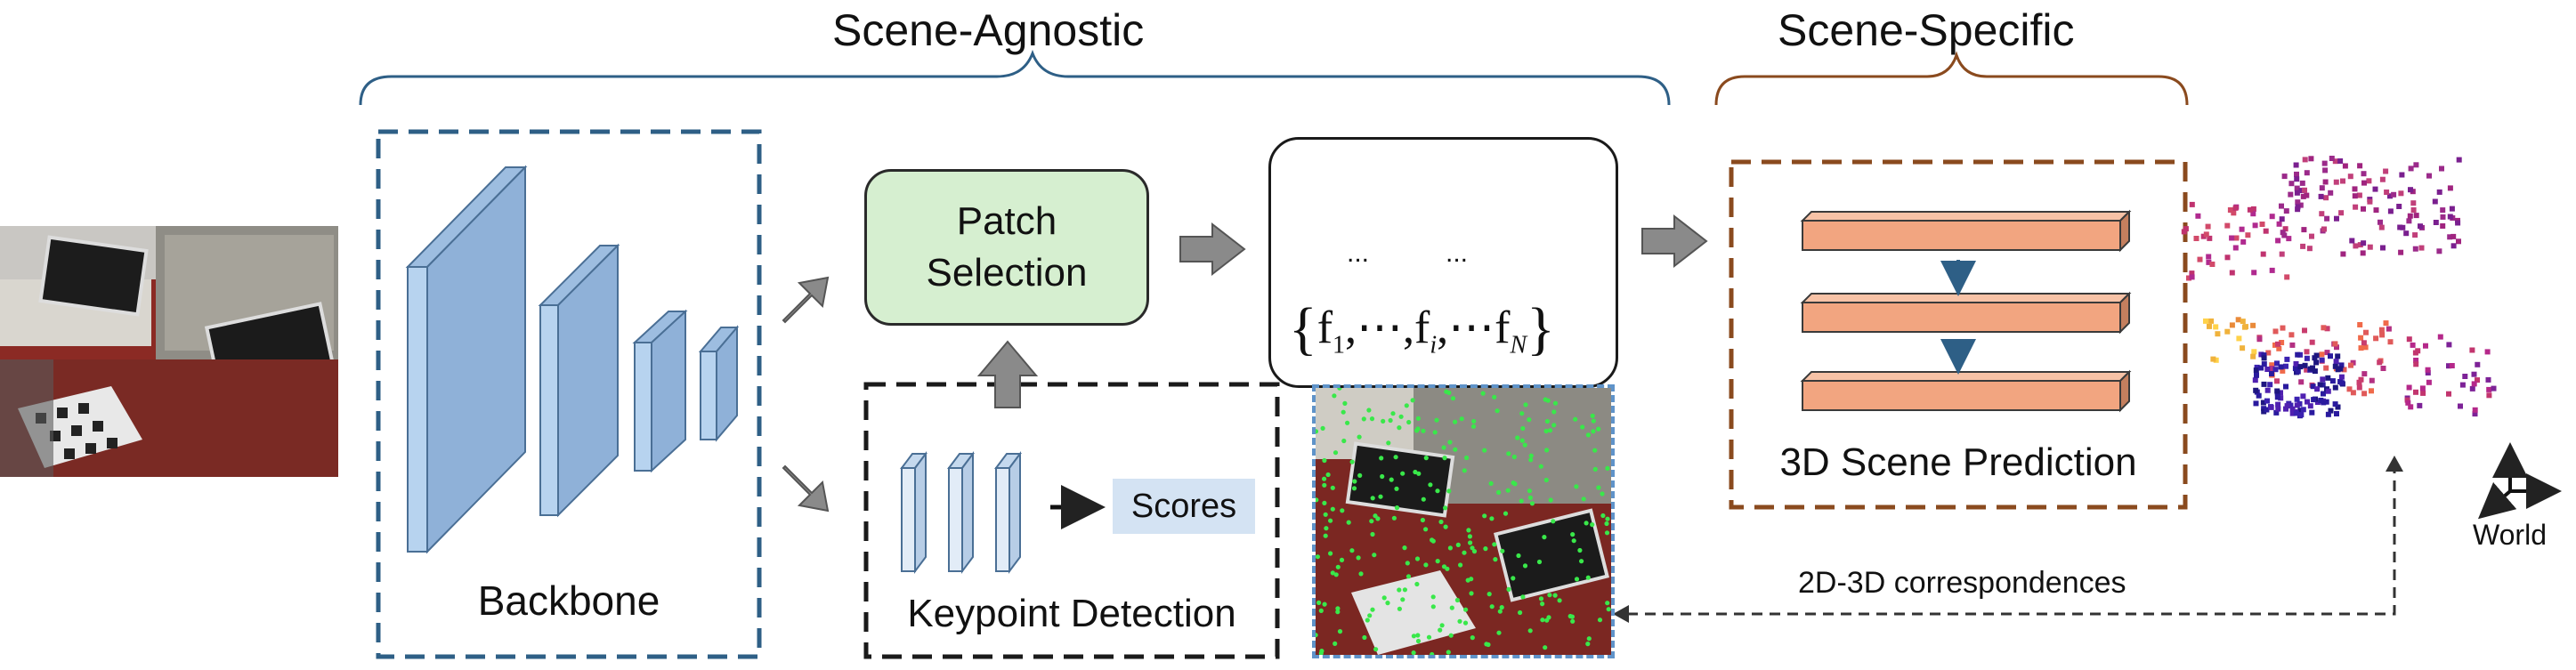 The height and width of the screenshot is (670, 2576). Describe the element at coordinates (2394, 464) in the screenshot. I see `correspondence-arrowhead-up` at that location.